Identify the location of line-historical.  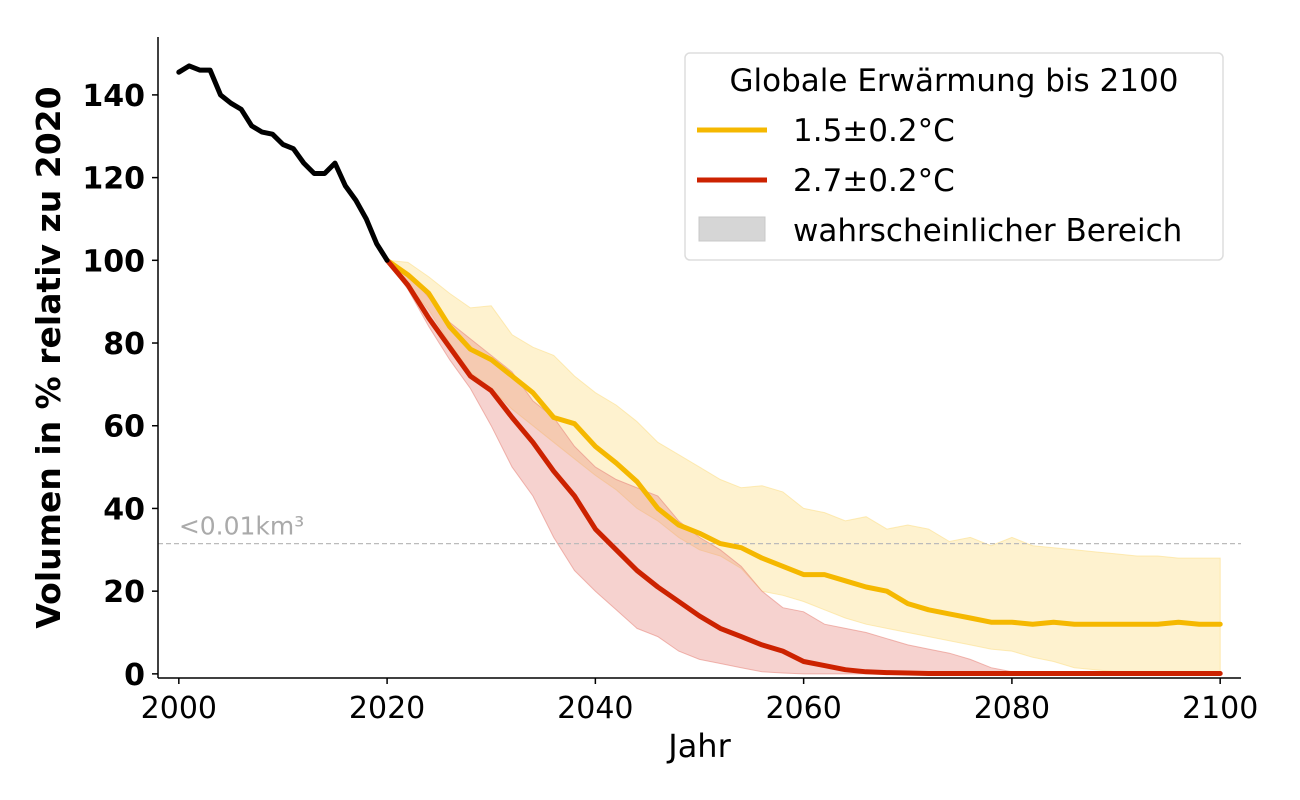
(283, 163).